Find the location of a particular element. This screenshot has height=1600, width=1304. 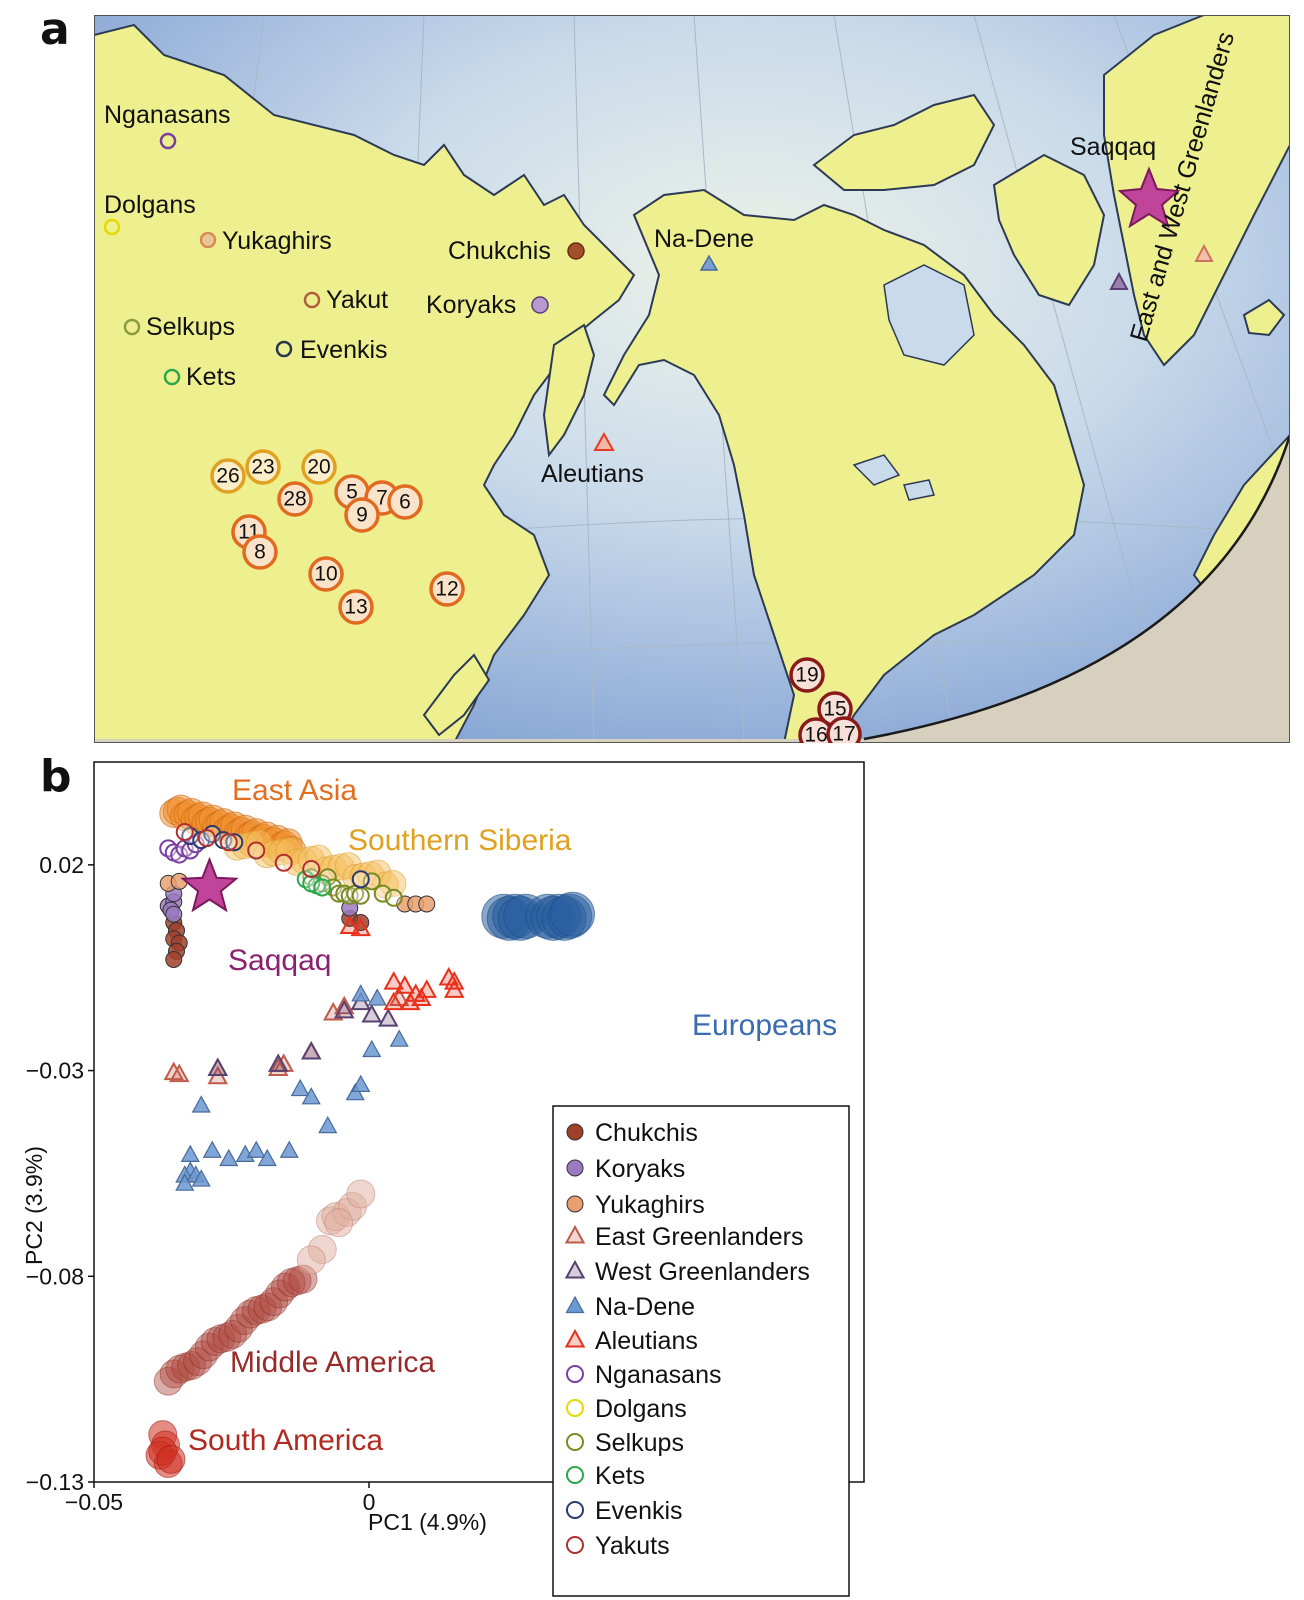

legend-item-chukchis: Chukchis is located at coordinates (632, 1133).